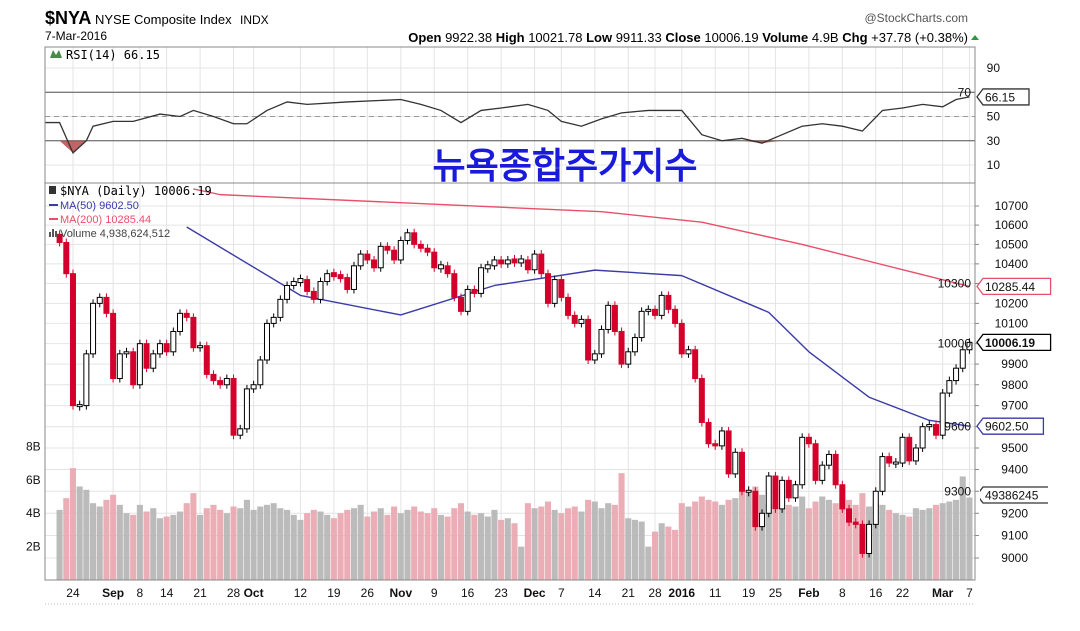  Describe the element at coordinates (561, 593) in the screenshot. I see `x-tick-label: 7` at that location.